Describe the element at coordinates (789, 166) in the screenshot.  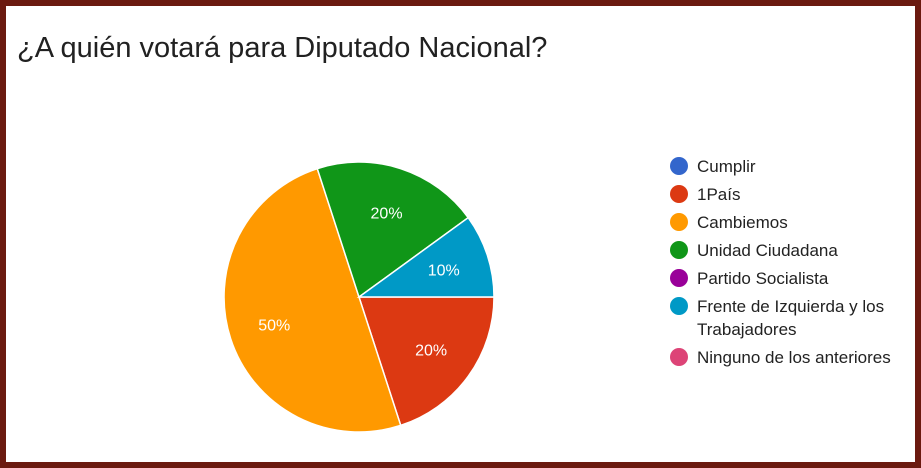
I see `legend-item: Cumplir` at that location.